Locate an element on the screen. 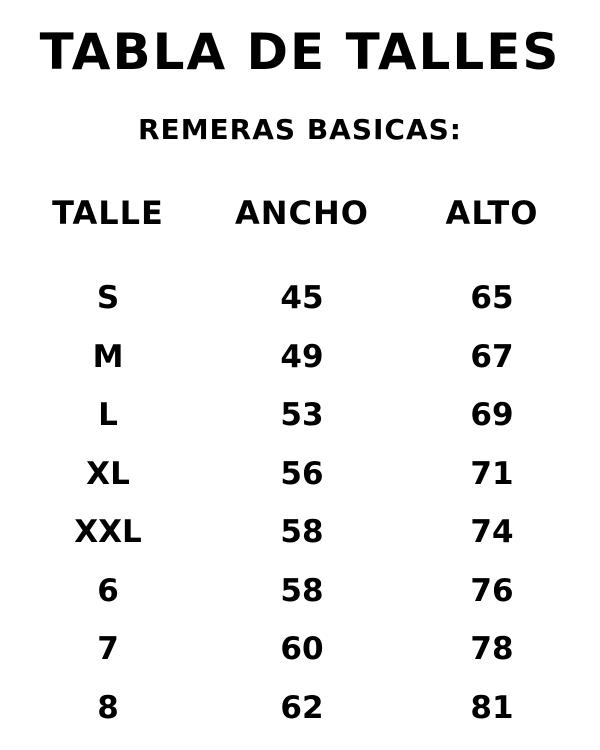 The width and height of the screenshot is (600, 750). table-row: XL 56 71 is located at coordinates (300, 474).